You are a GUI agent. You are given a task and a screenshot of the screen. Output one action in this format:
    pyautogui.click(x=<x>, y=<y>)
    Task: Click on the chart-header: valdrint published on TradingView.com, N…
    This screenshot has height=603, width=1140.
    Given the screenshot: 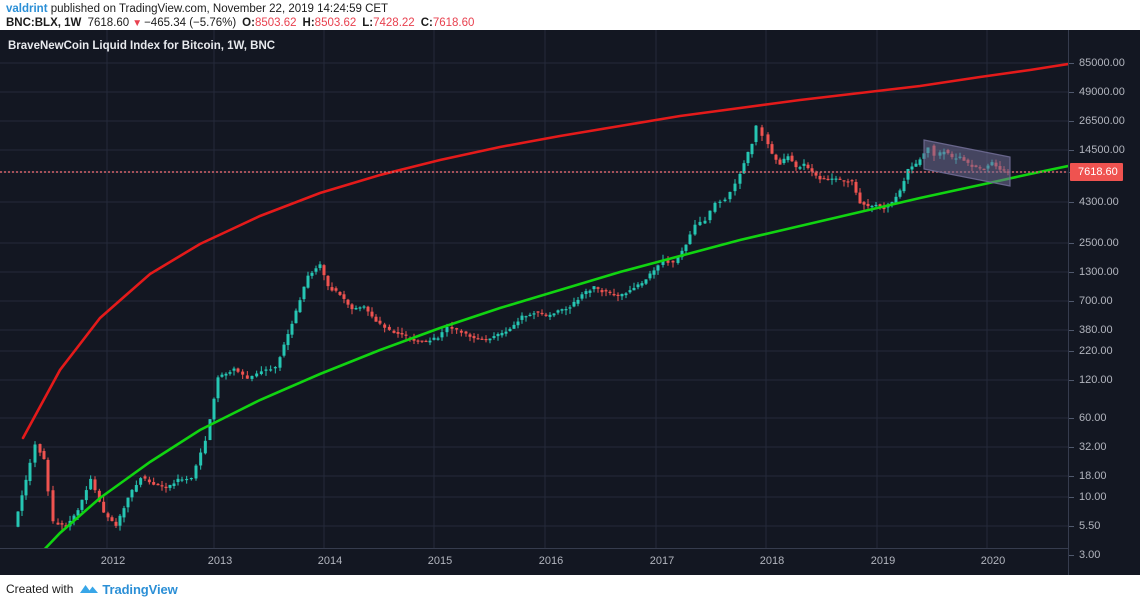 What is the action you would take?
    pyautogui.click(x=570, y=15)
    